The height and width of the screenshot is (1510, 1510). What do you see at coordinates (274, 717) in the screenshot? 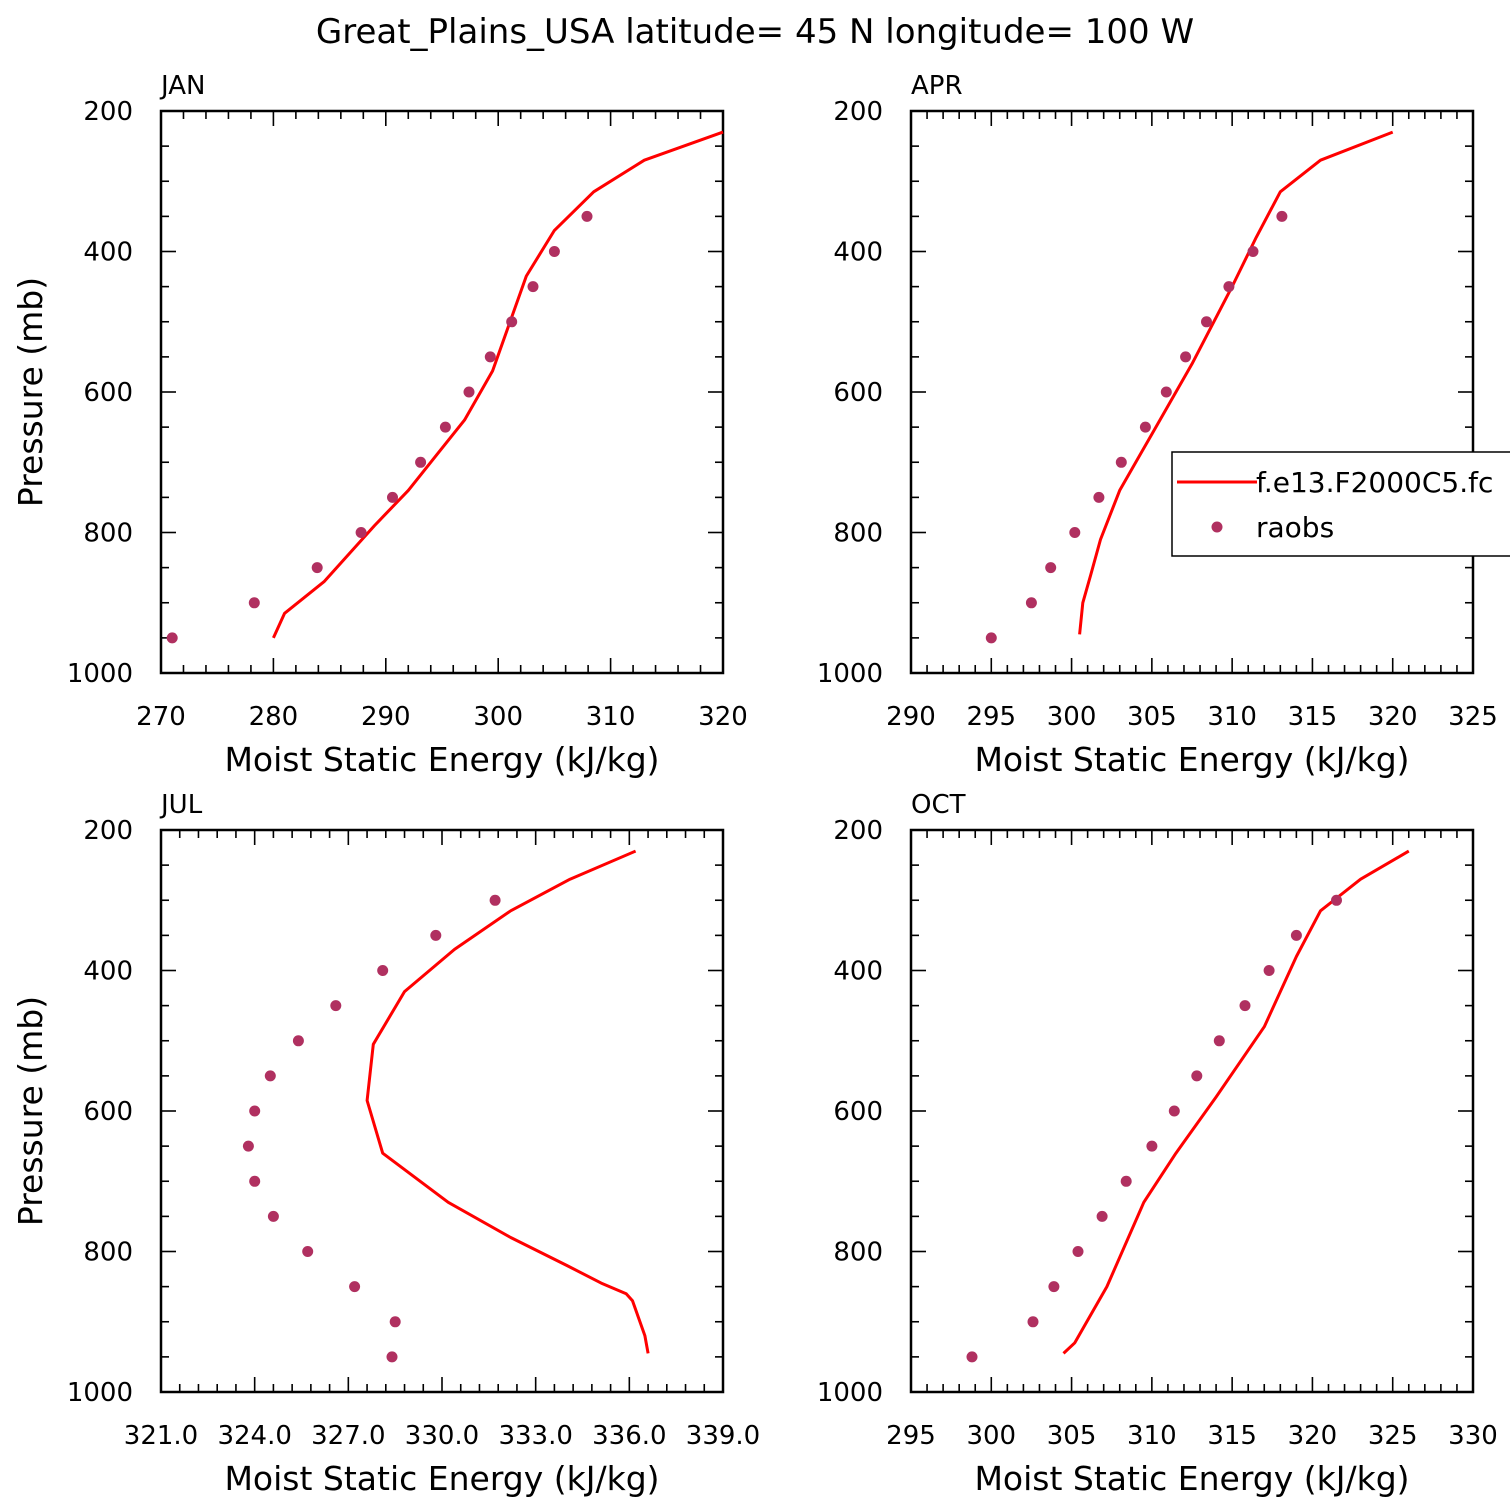
I see `x-tick-label: 280` at bounding box center [274, 717].